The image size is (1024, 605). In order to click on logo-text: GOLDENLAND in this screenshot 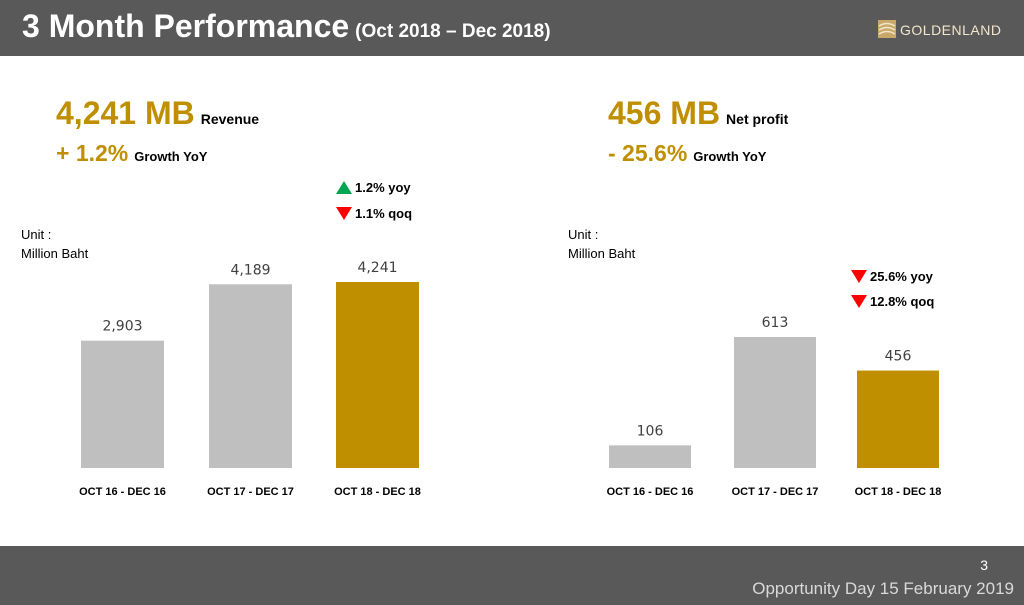, I will do `click(951, 30)`.